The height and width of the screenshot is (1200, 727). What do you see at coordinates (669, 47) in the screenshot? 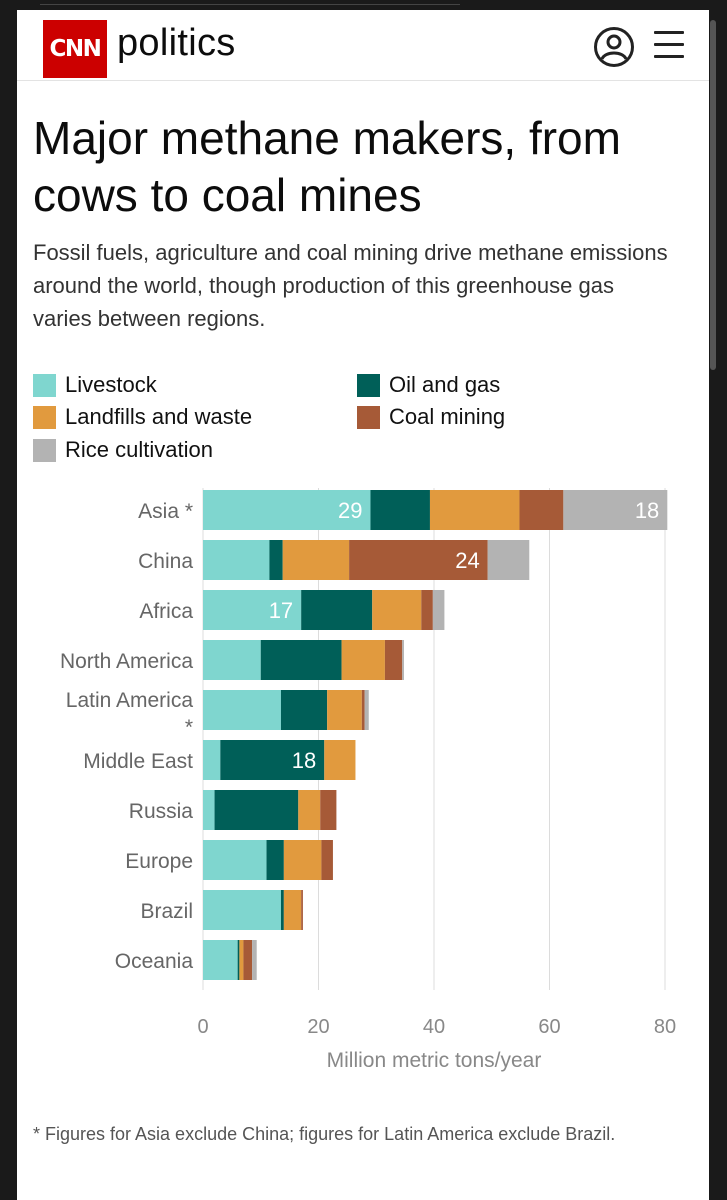
I see `hamburger-menu-icon` at bounding box center [669, 47].